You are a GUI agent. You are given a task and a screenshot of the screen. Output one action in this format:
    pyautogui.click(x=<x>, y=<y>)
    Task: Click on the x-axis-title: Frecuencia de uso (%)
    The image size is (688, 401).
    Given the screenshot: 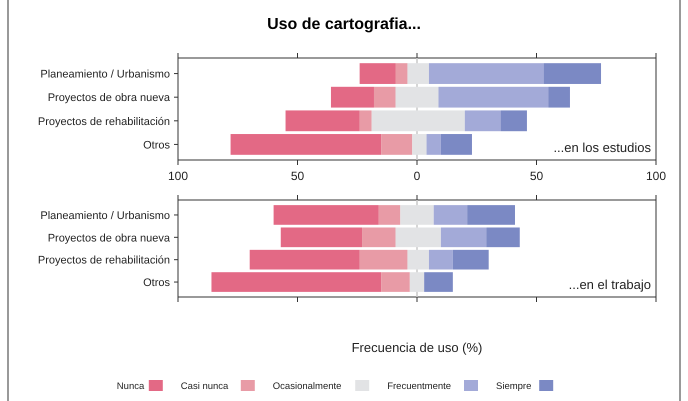 What is the action you would take?
    pyautogui.click(x=417, y=347)
    